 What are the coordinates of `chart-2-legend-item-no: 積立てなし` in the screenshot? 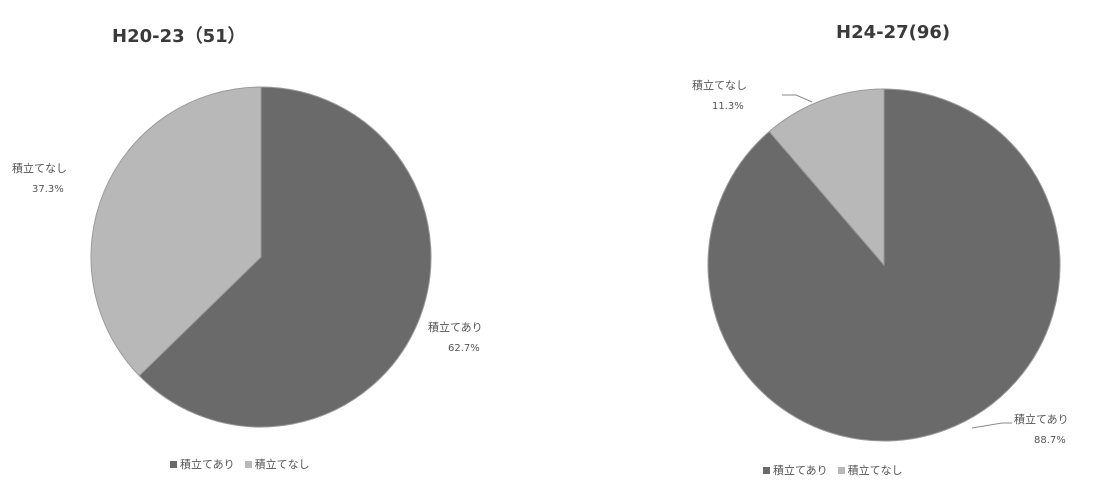 It's located at (870, 470).